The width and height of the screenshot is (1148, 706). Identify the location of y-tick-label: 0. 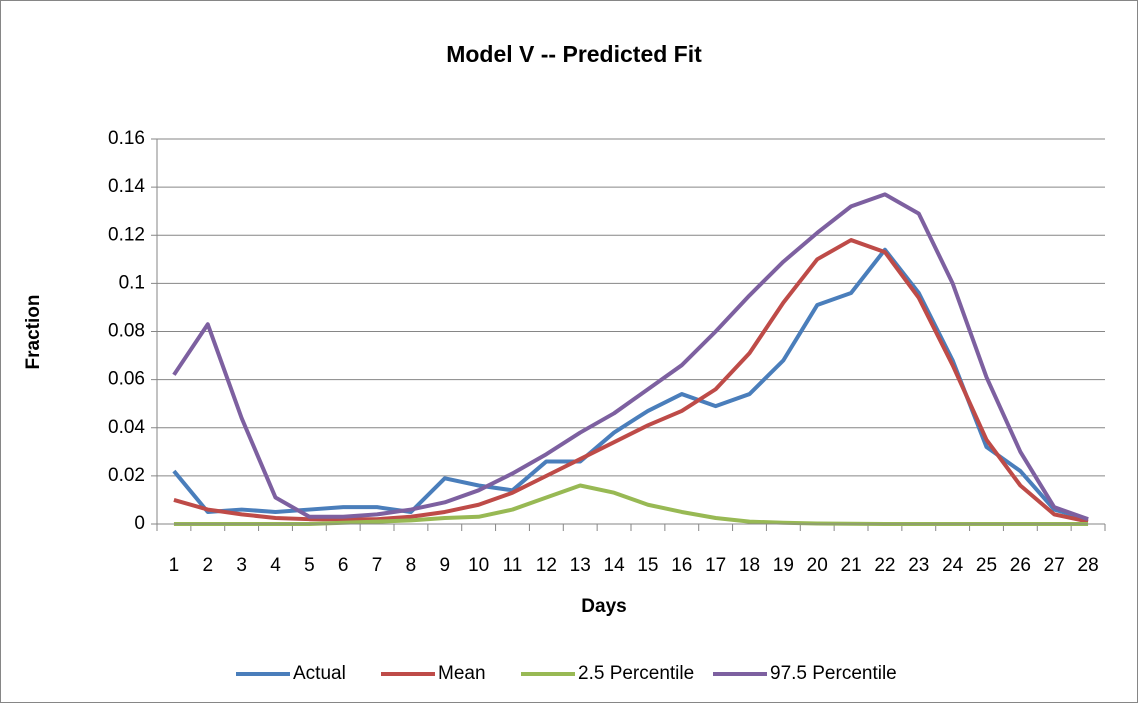
(139, 523).